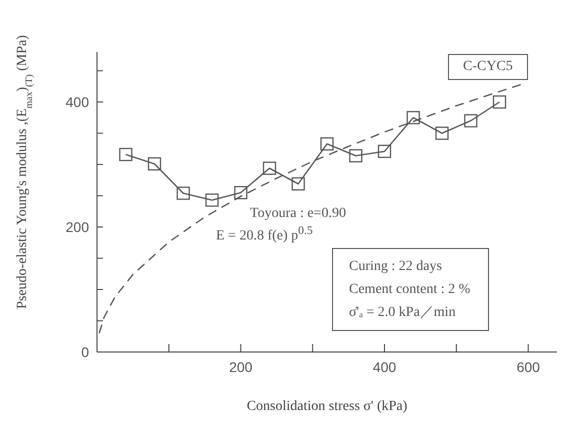  What do you see at coordinates (241, 366) in the screenshot?
I see `x-tick-label: 200` at bounding box center [241, 366].